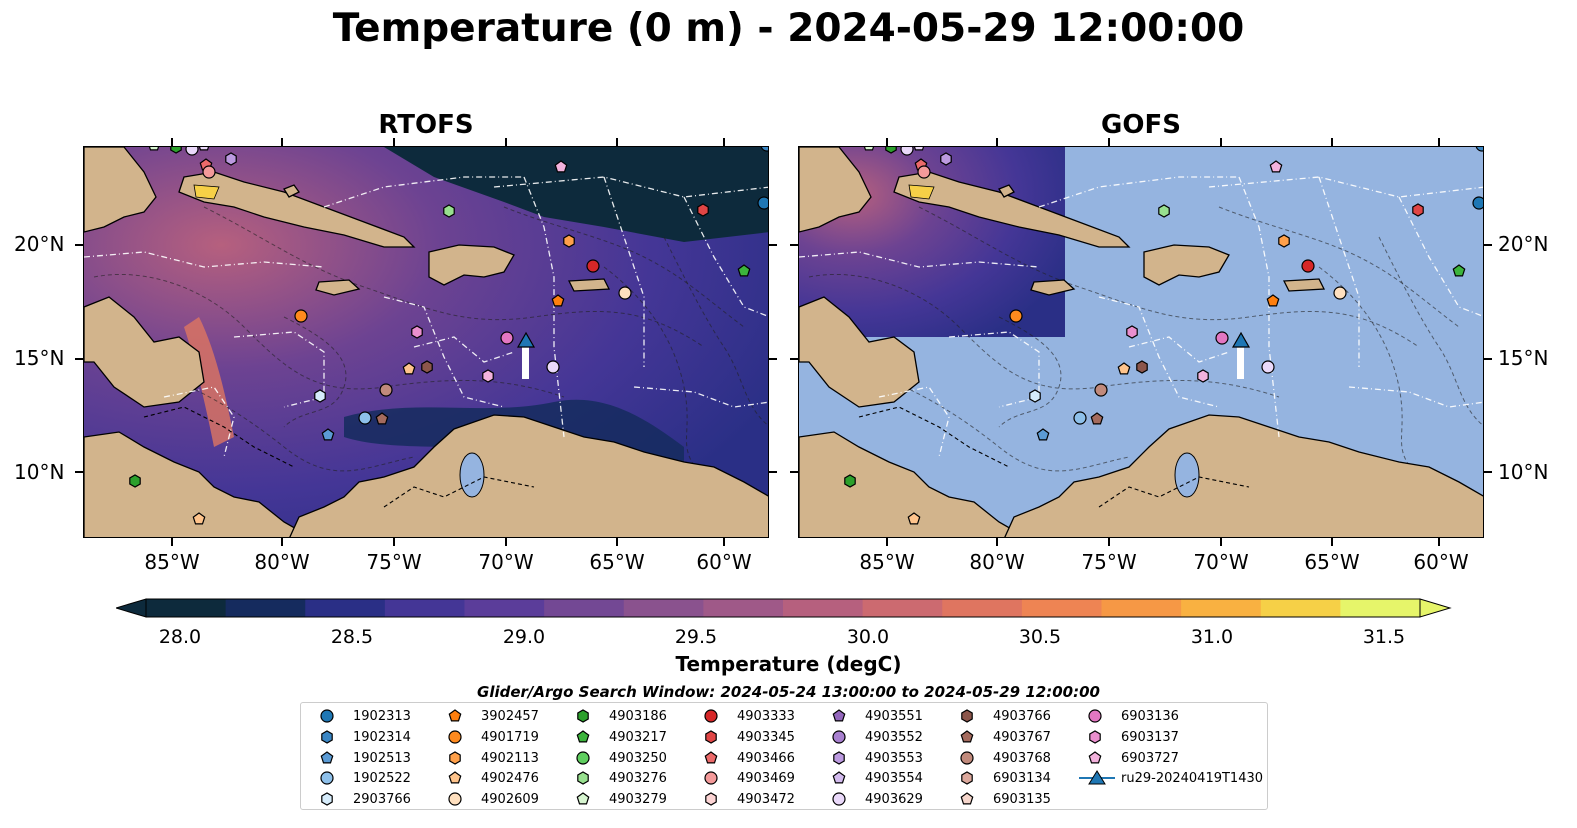 The height and width of the screenshot is (828, 1577). What do you see at coordinates (1332, 562) in the screenshot?
I see `x-tick-label: 65°W` at bounding box center [1332, 562].